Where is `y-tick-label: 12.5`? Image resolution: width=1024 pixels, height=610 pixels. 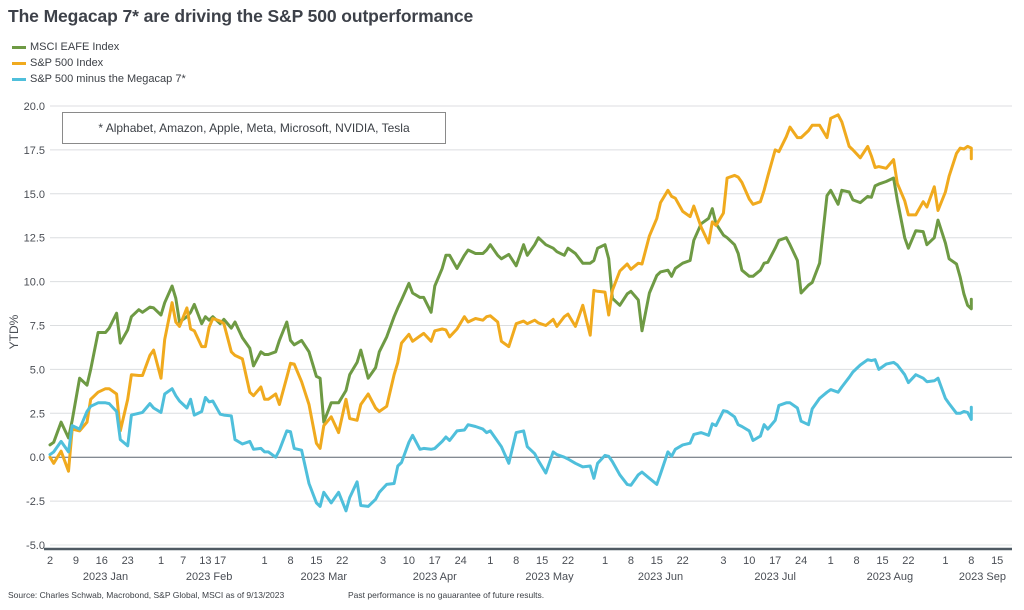 y-tick-label: 12.5 is located at coordinates (34, 239).